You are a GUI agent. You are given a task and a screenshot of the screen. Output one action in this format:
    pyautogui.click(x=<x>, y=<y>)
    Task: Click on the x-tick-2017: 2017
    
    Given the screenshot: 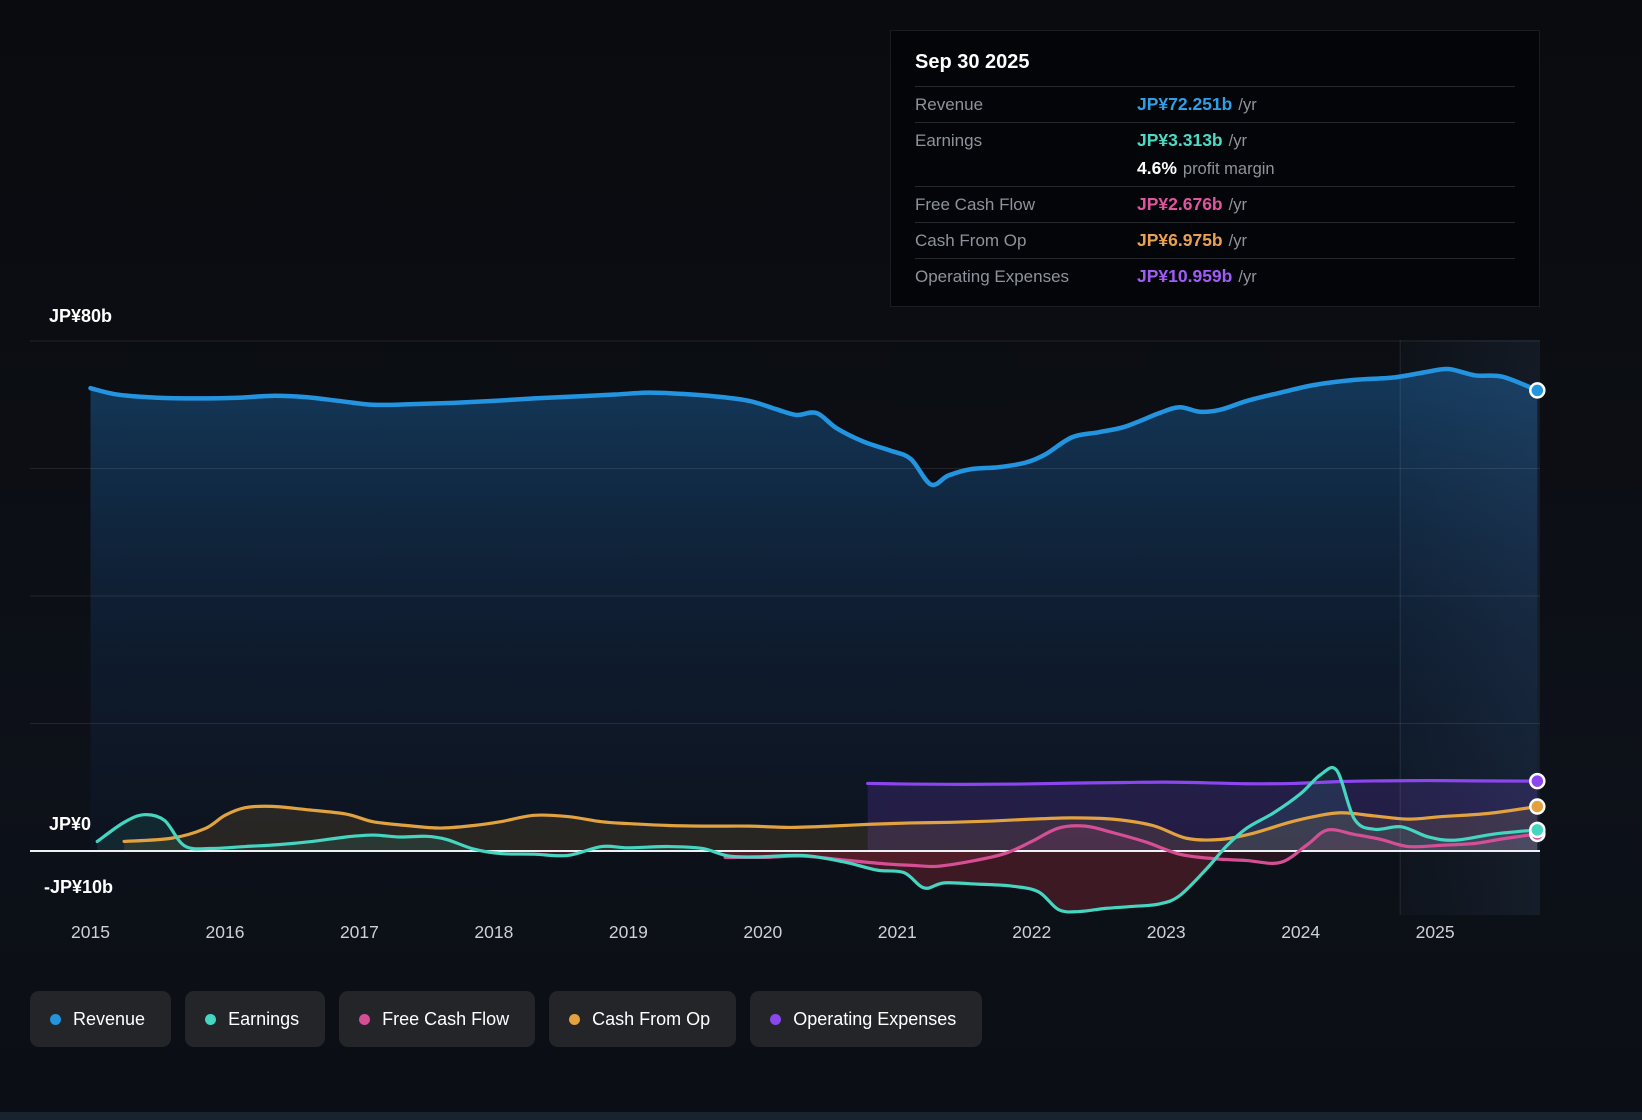 What is the action you would take?
    pyautogui.click(x=359, y=932)
    